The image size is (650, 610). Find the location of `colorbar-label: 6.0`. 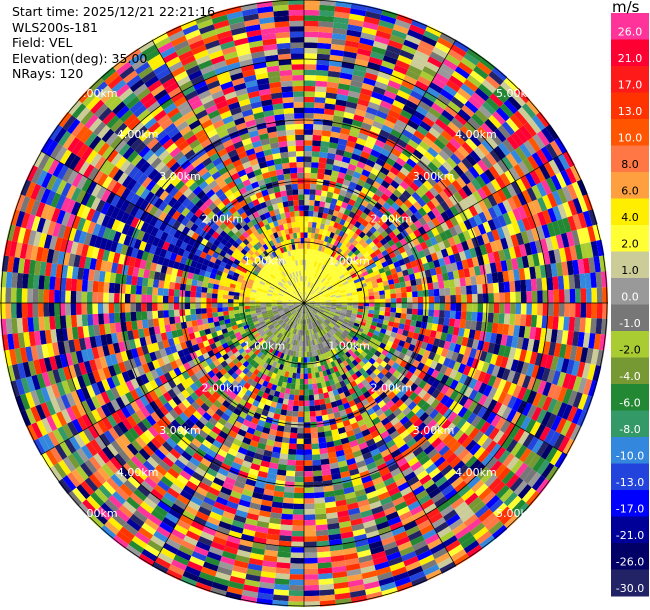

colorbar-label: 6.0 is located at coordinates (630, 191).